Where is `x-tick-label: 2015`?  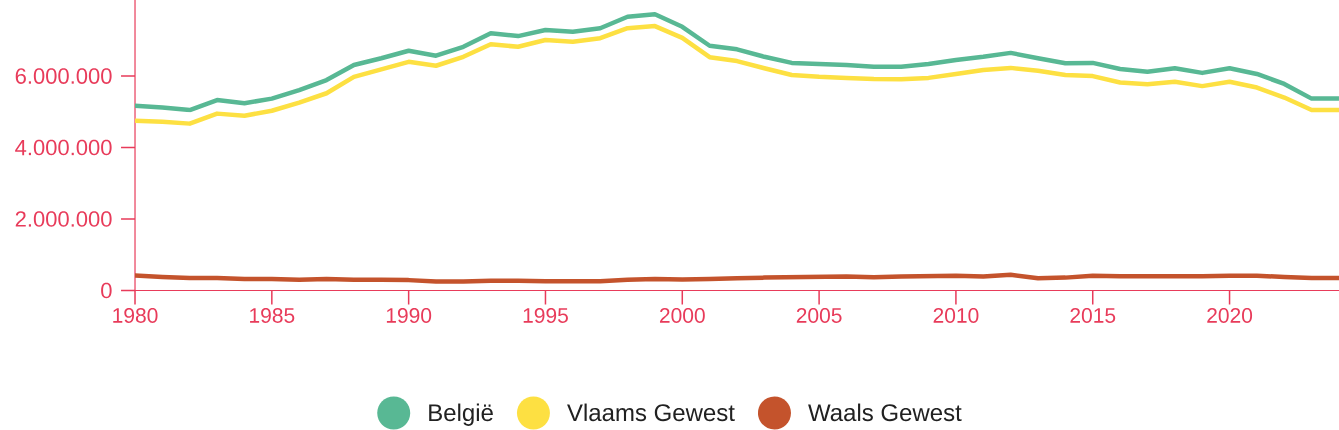 x-tick-label: 2015 is located at coordinates (1093, 315).